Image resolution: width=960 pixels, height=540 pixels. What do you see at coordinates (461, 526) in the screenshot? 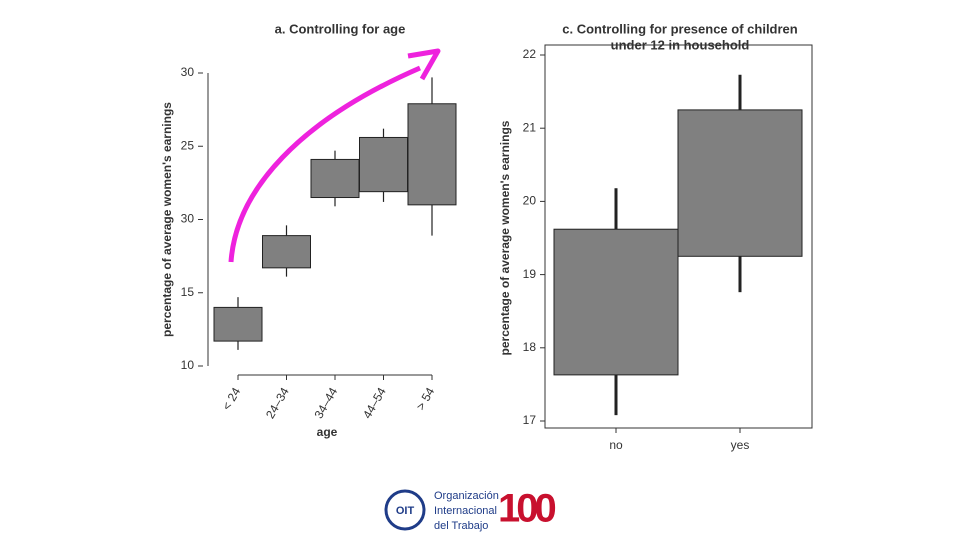
I see `logo-line: del Trabajo` at bounding box center [461, 526].